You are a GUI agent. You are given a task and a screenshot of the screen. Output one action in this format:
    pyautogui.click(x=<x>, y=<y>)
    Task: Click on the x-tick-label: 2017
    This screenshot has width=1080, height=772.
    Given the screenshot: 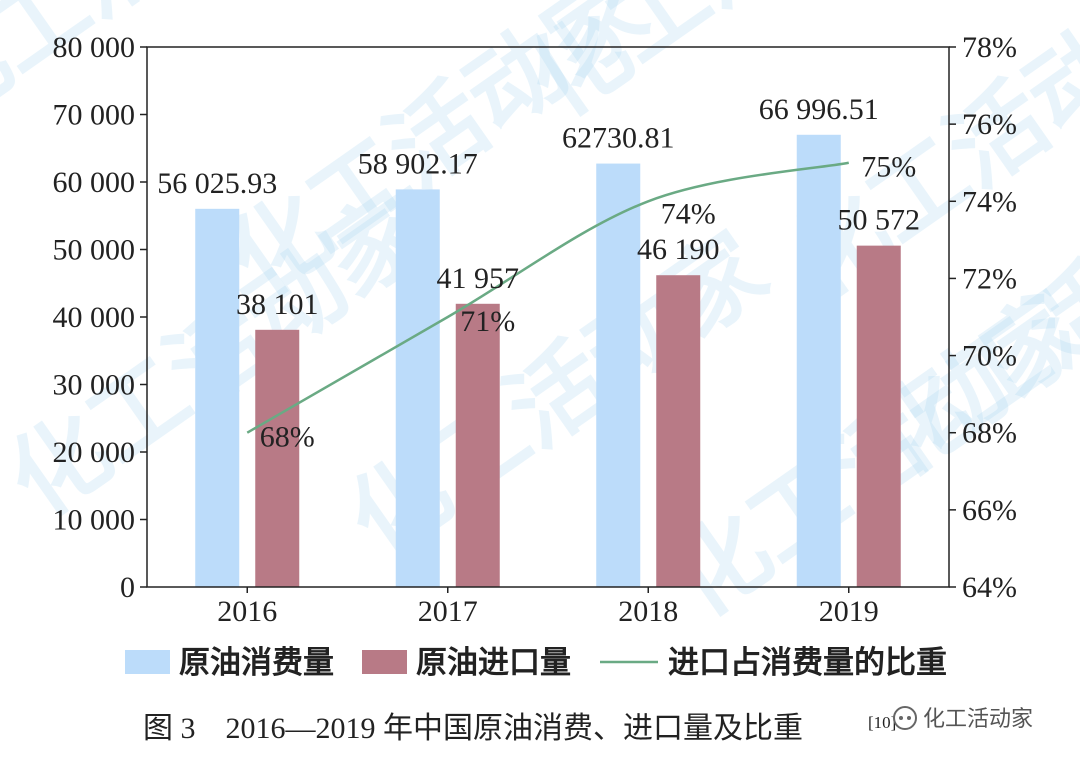 What is the action you would take?
    pyautogui.click(x=448, y=611)
    